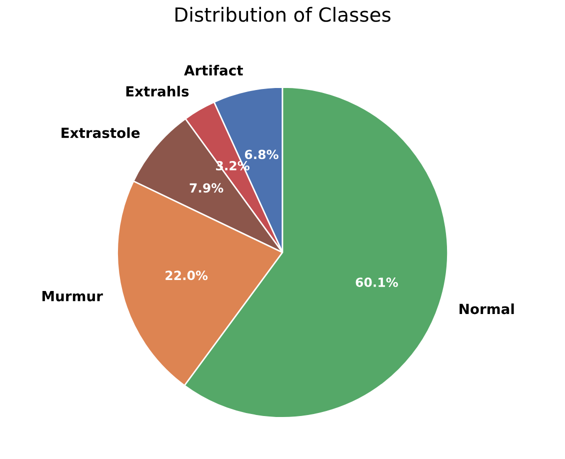 Image resolution: width=565 pixels, height=459 pixels. Describe the element at coordinates (72, 296) in the screenshot. I see `slice-label: Murmur` at that location.